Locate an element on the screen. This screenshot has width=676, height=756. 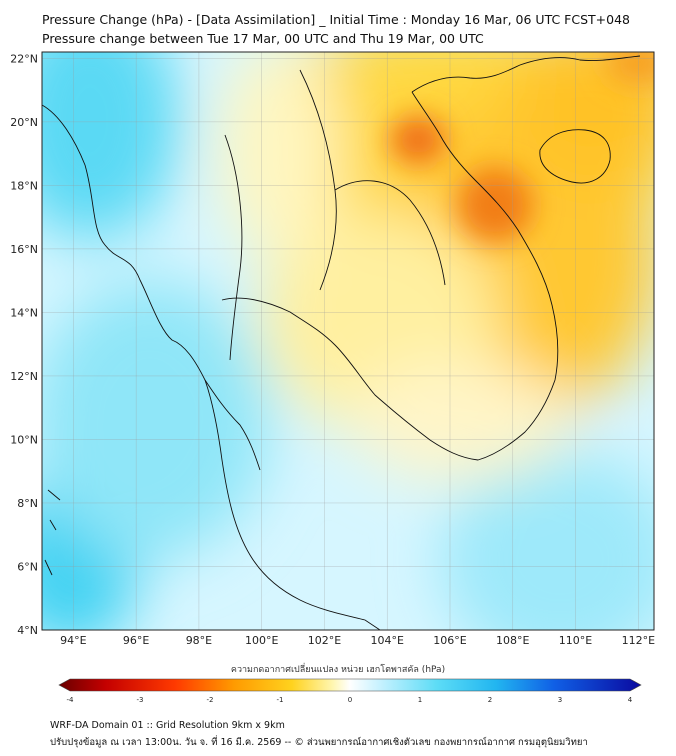
colorbar-tick-label: -1 is located at coordinates (280, 700).